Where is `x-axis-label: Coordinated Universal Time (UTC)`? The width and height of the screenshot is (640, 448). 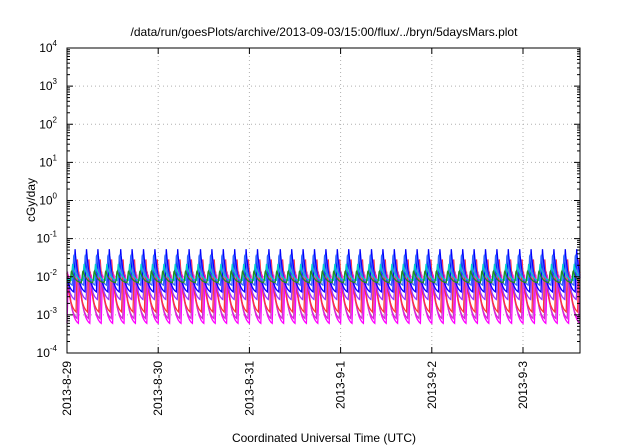 x-axis-label: Coordinated Universal Time (UTC) is located at coordinates (324, 438).